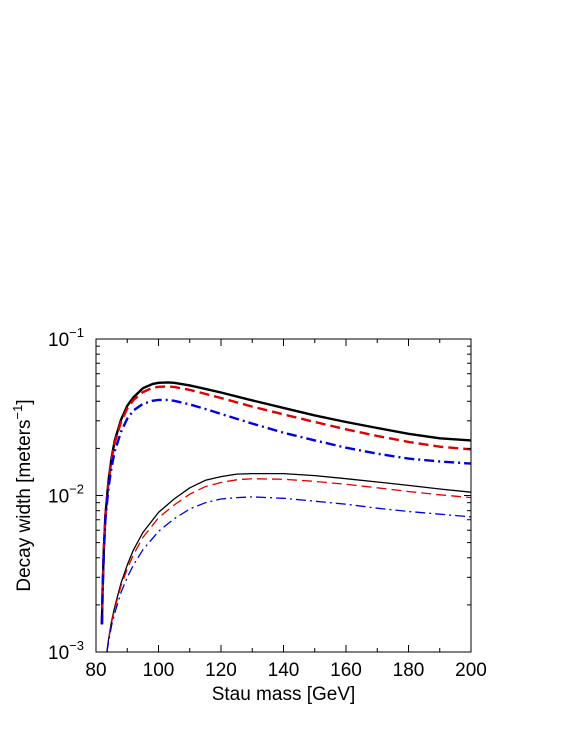  Describe the element at coordinates (346, 670) in the screenshot. I see `x-tick-label: 160` at that location.